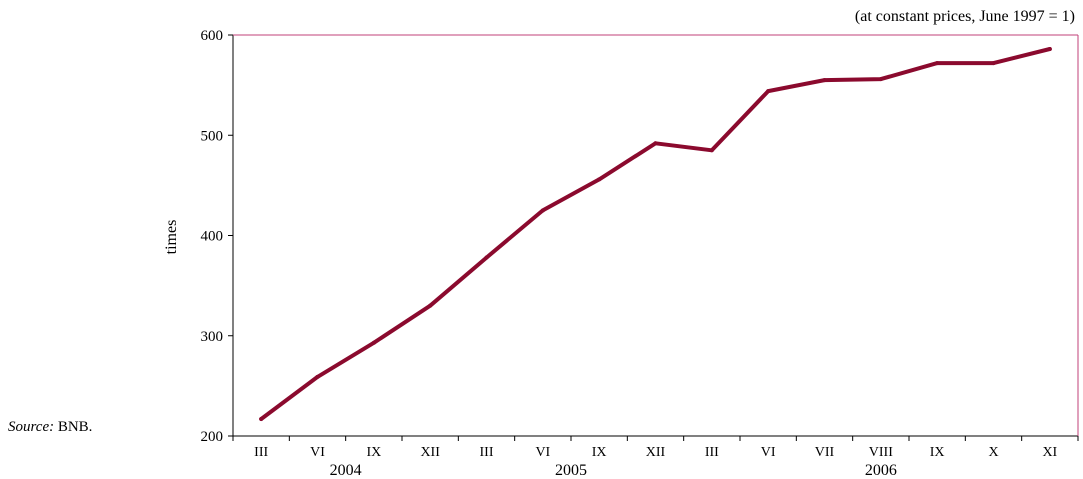 The width and height of the screenshot is (1083, 479). What do you see at coordinates (571, 470) in the screenshot?
I see `x-group-label: 2005` at bounding box center [571, 470].